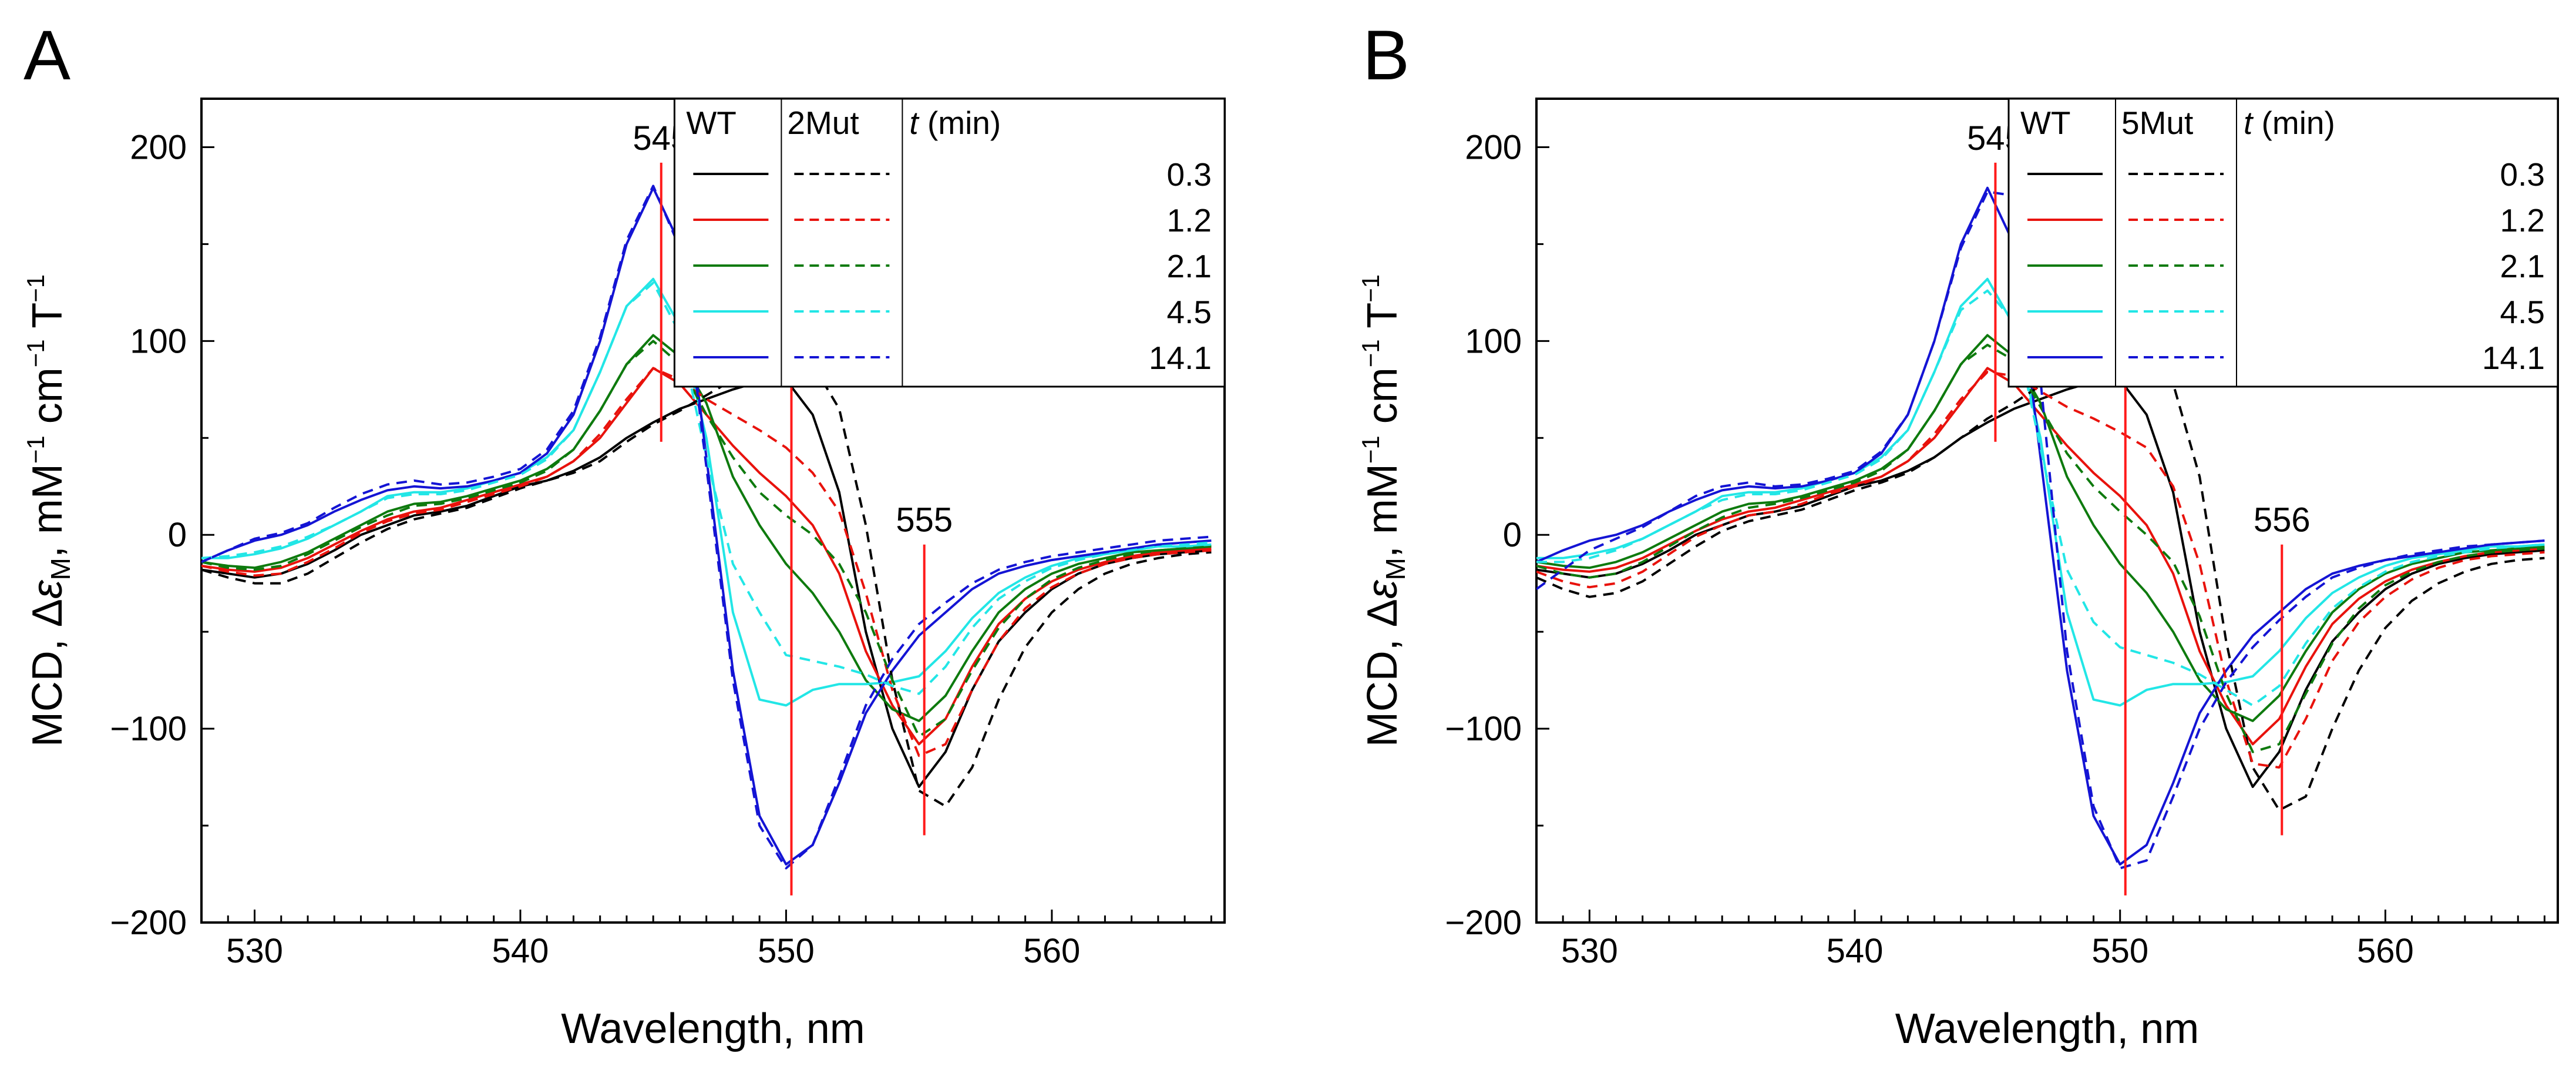  Describe the element at coordinates (46, 55) in the screenshot. I see `panel-letter: A` at that location.